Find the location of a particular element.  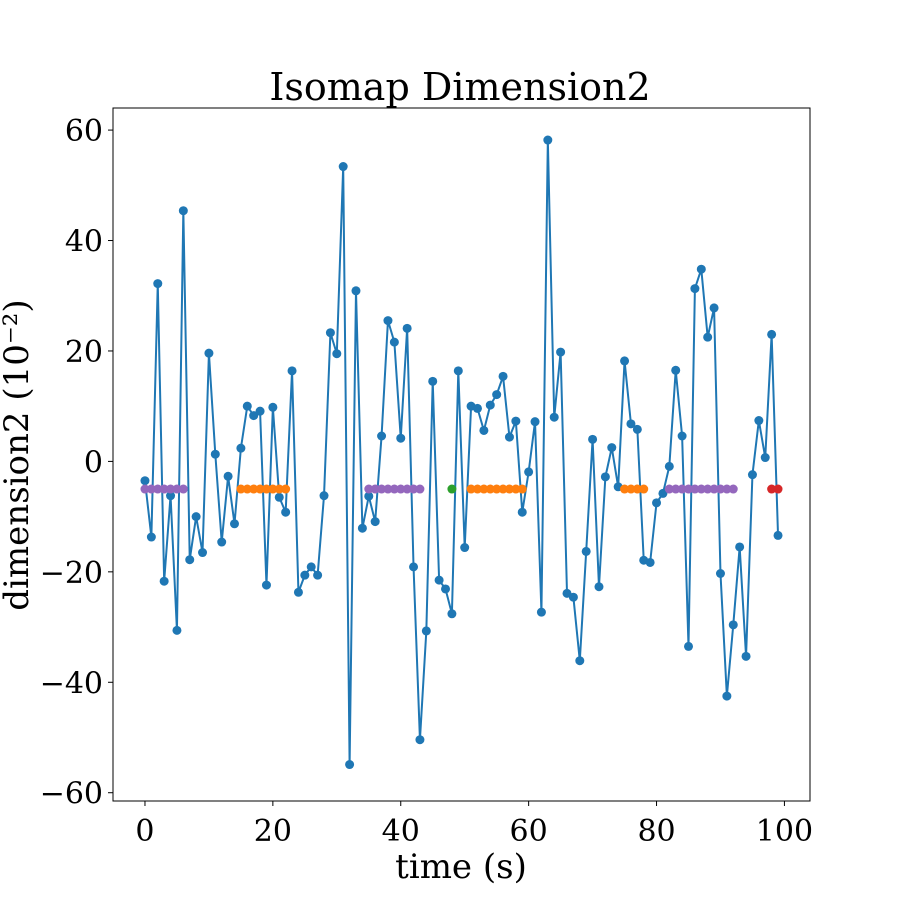

x-tick-label: 20 is located at coordinates (273, 831).